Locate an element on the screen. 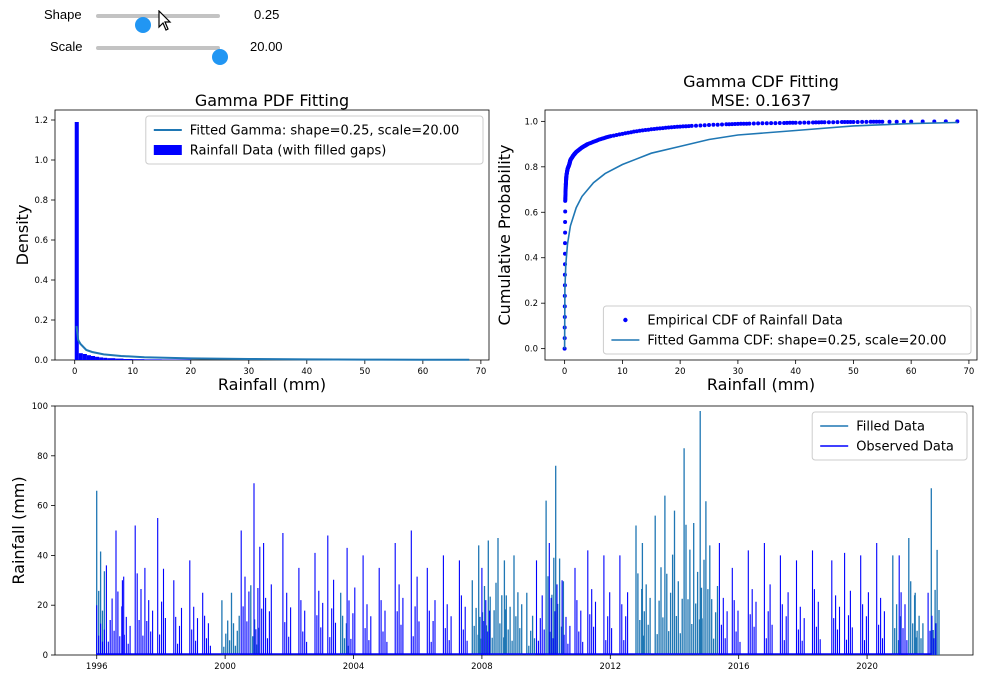  shape-slider-thumb is located at coordinates (142, 25).